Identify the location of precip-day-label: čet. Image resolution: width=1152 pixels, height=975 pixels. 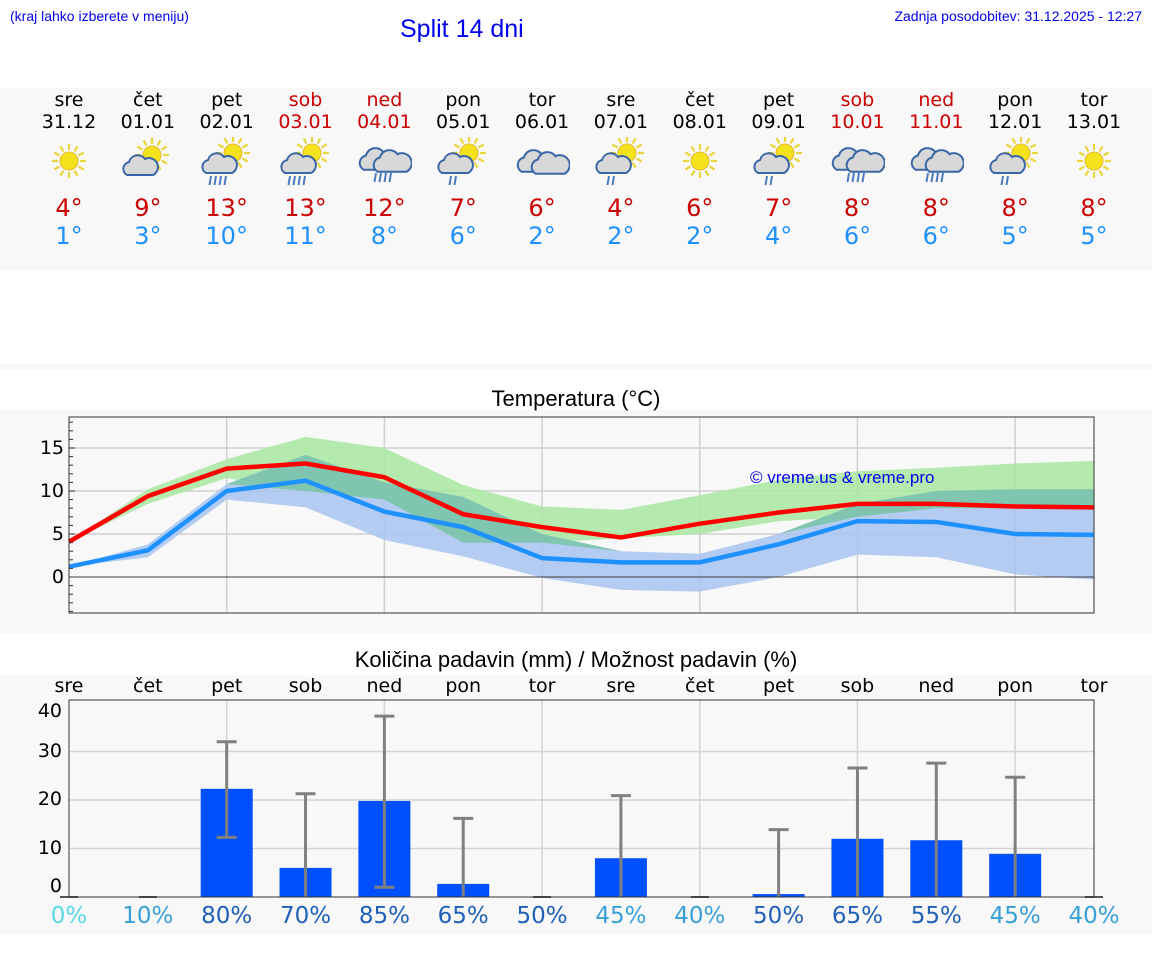
(148, 686).